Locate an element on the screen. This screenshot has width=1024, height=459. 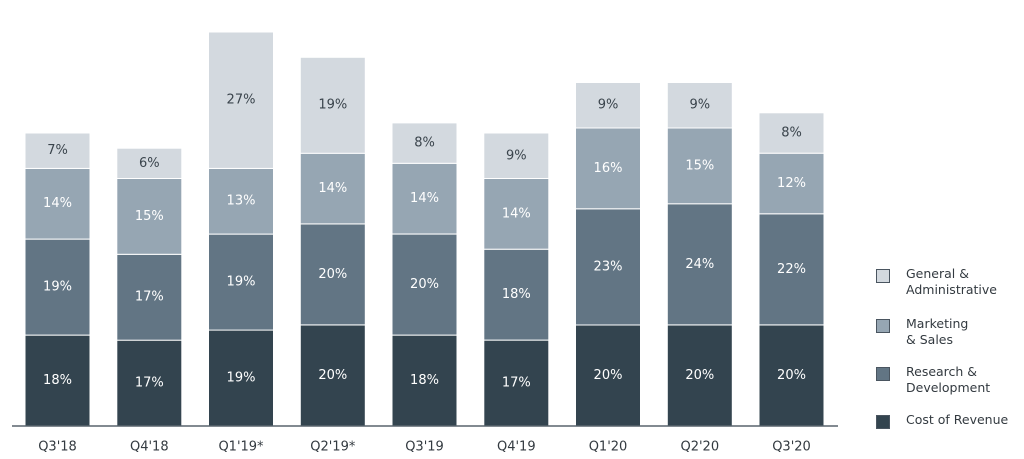
x-tick-label: Q1'19* is located at coordinates (241, 447).